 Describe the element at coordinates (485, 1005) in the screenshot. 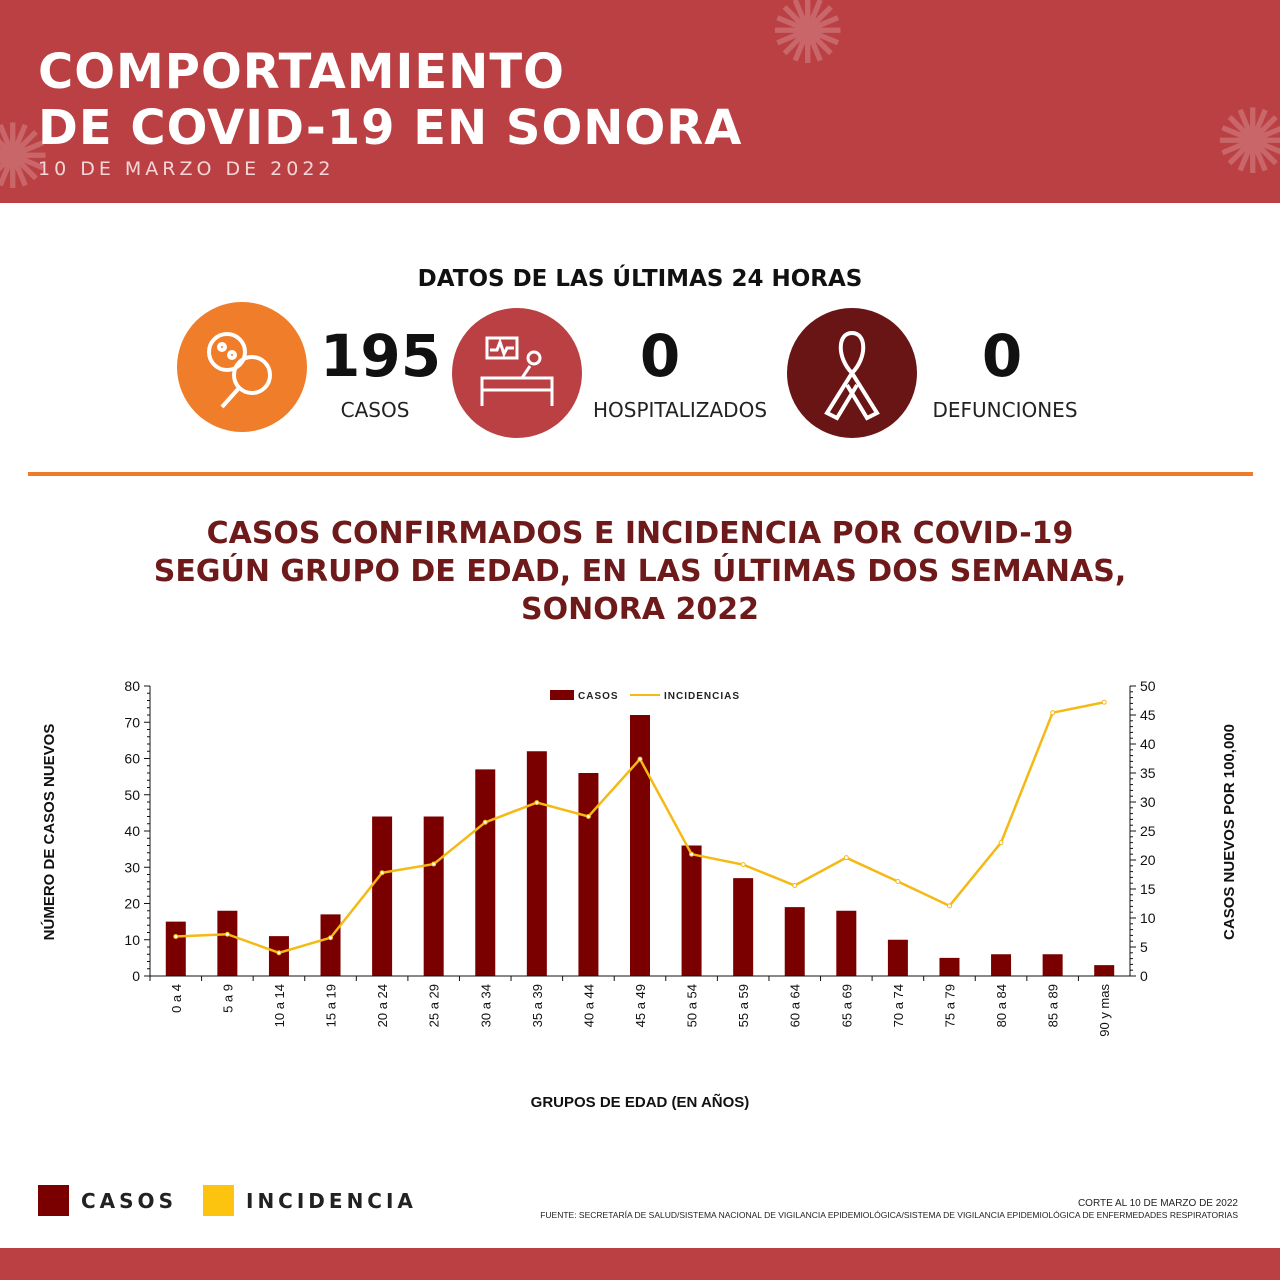

I see `x-tick-label: 30 a 34` at that location.